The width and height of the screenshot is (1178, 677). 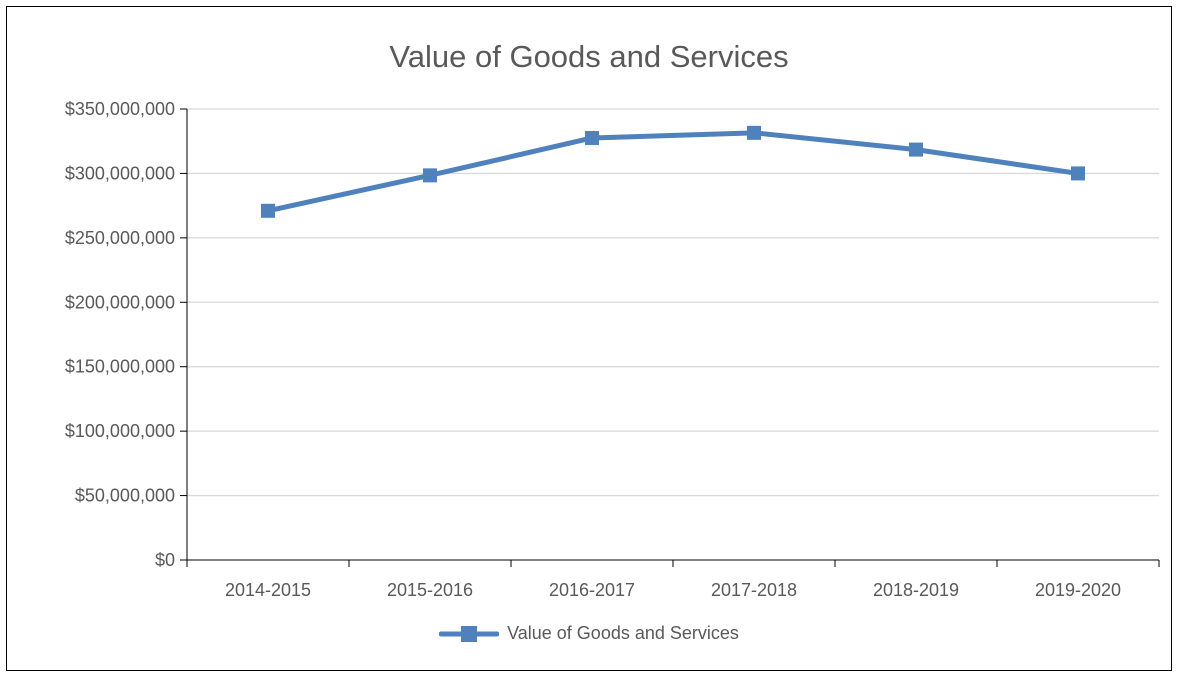 I want to click on legend: Value of Goods and Services, so click(x=589, y=633).